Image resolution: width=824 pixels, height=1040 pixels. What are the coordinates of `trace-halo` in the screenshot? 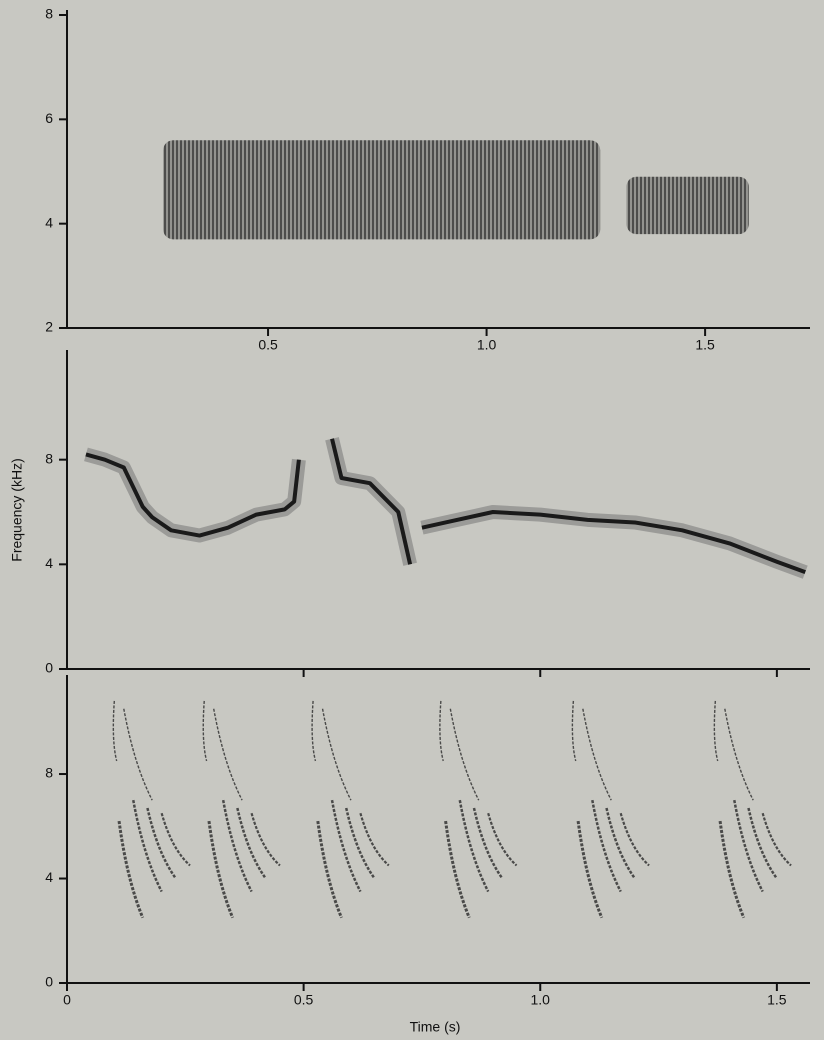 It's located at (446, 508).